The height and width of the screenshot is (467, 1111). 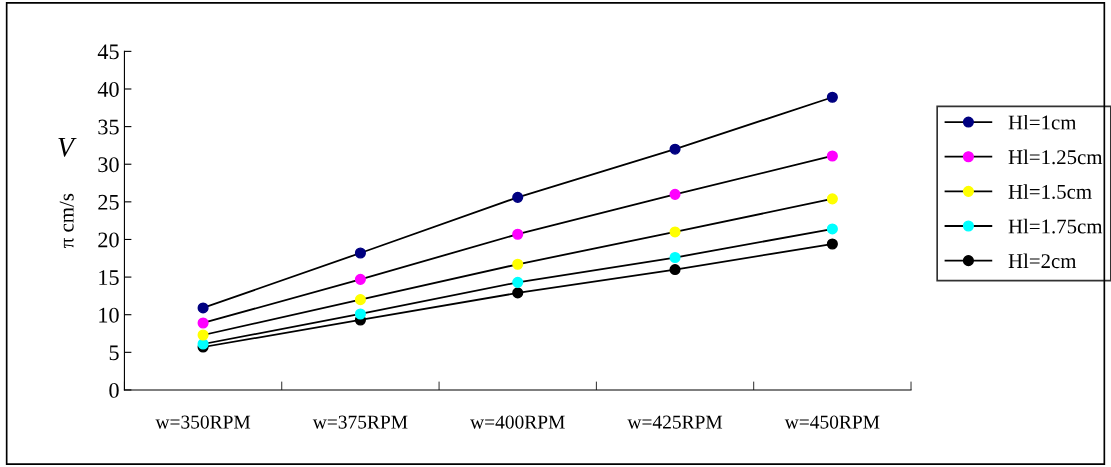 What do you see at coordinates (108, 52) in the screenshot?
I see `y-tick-label: 45` at bounding box center [108, 52].